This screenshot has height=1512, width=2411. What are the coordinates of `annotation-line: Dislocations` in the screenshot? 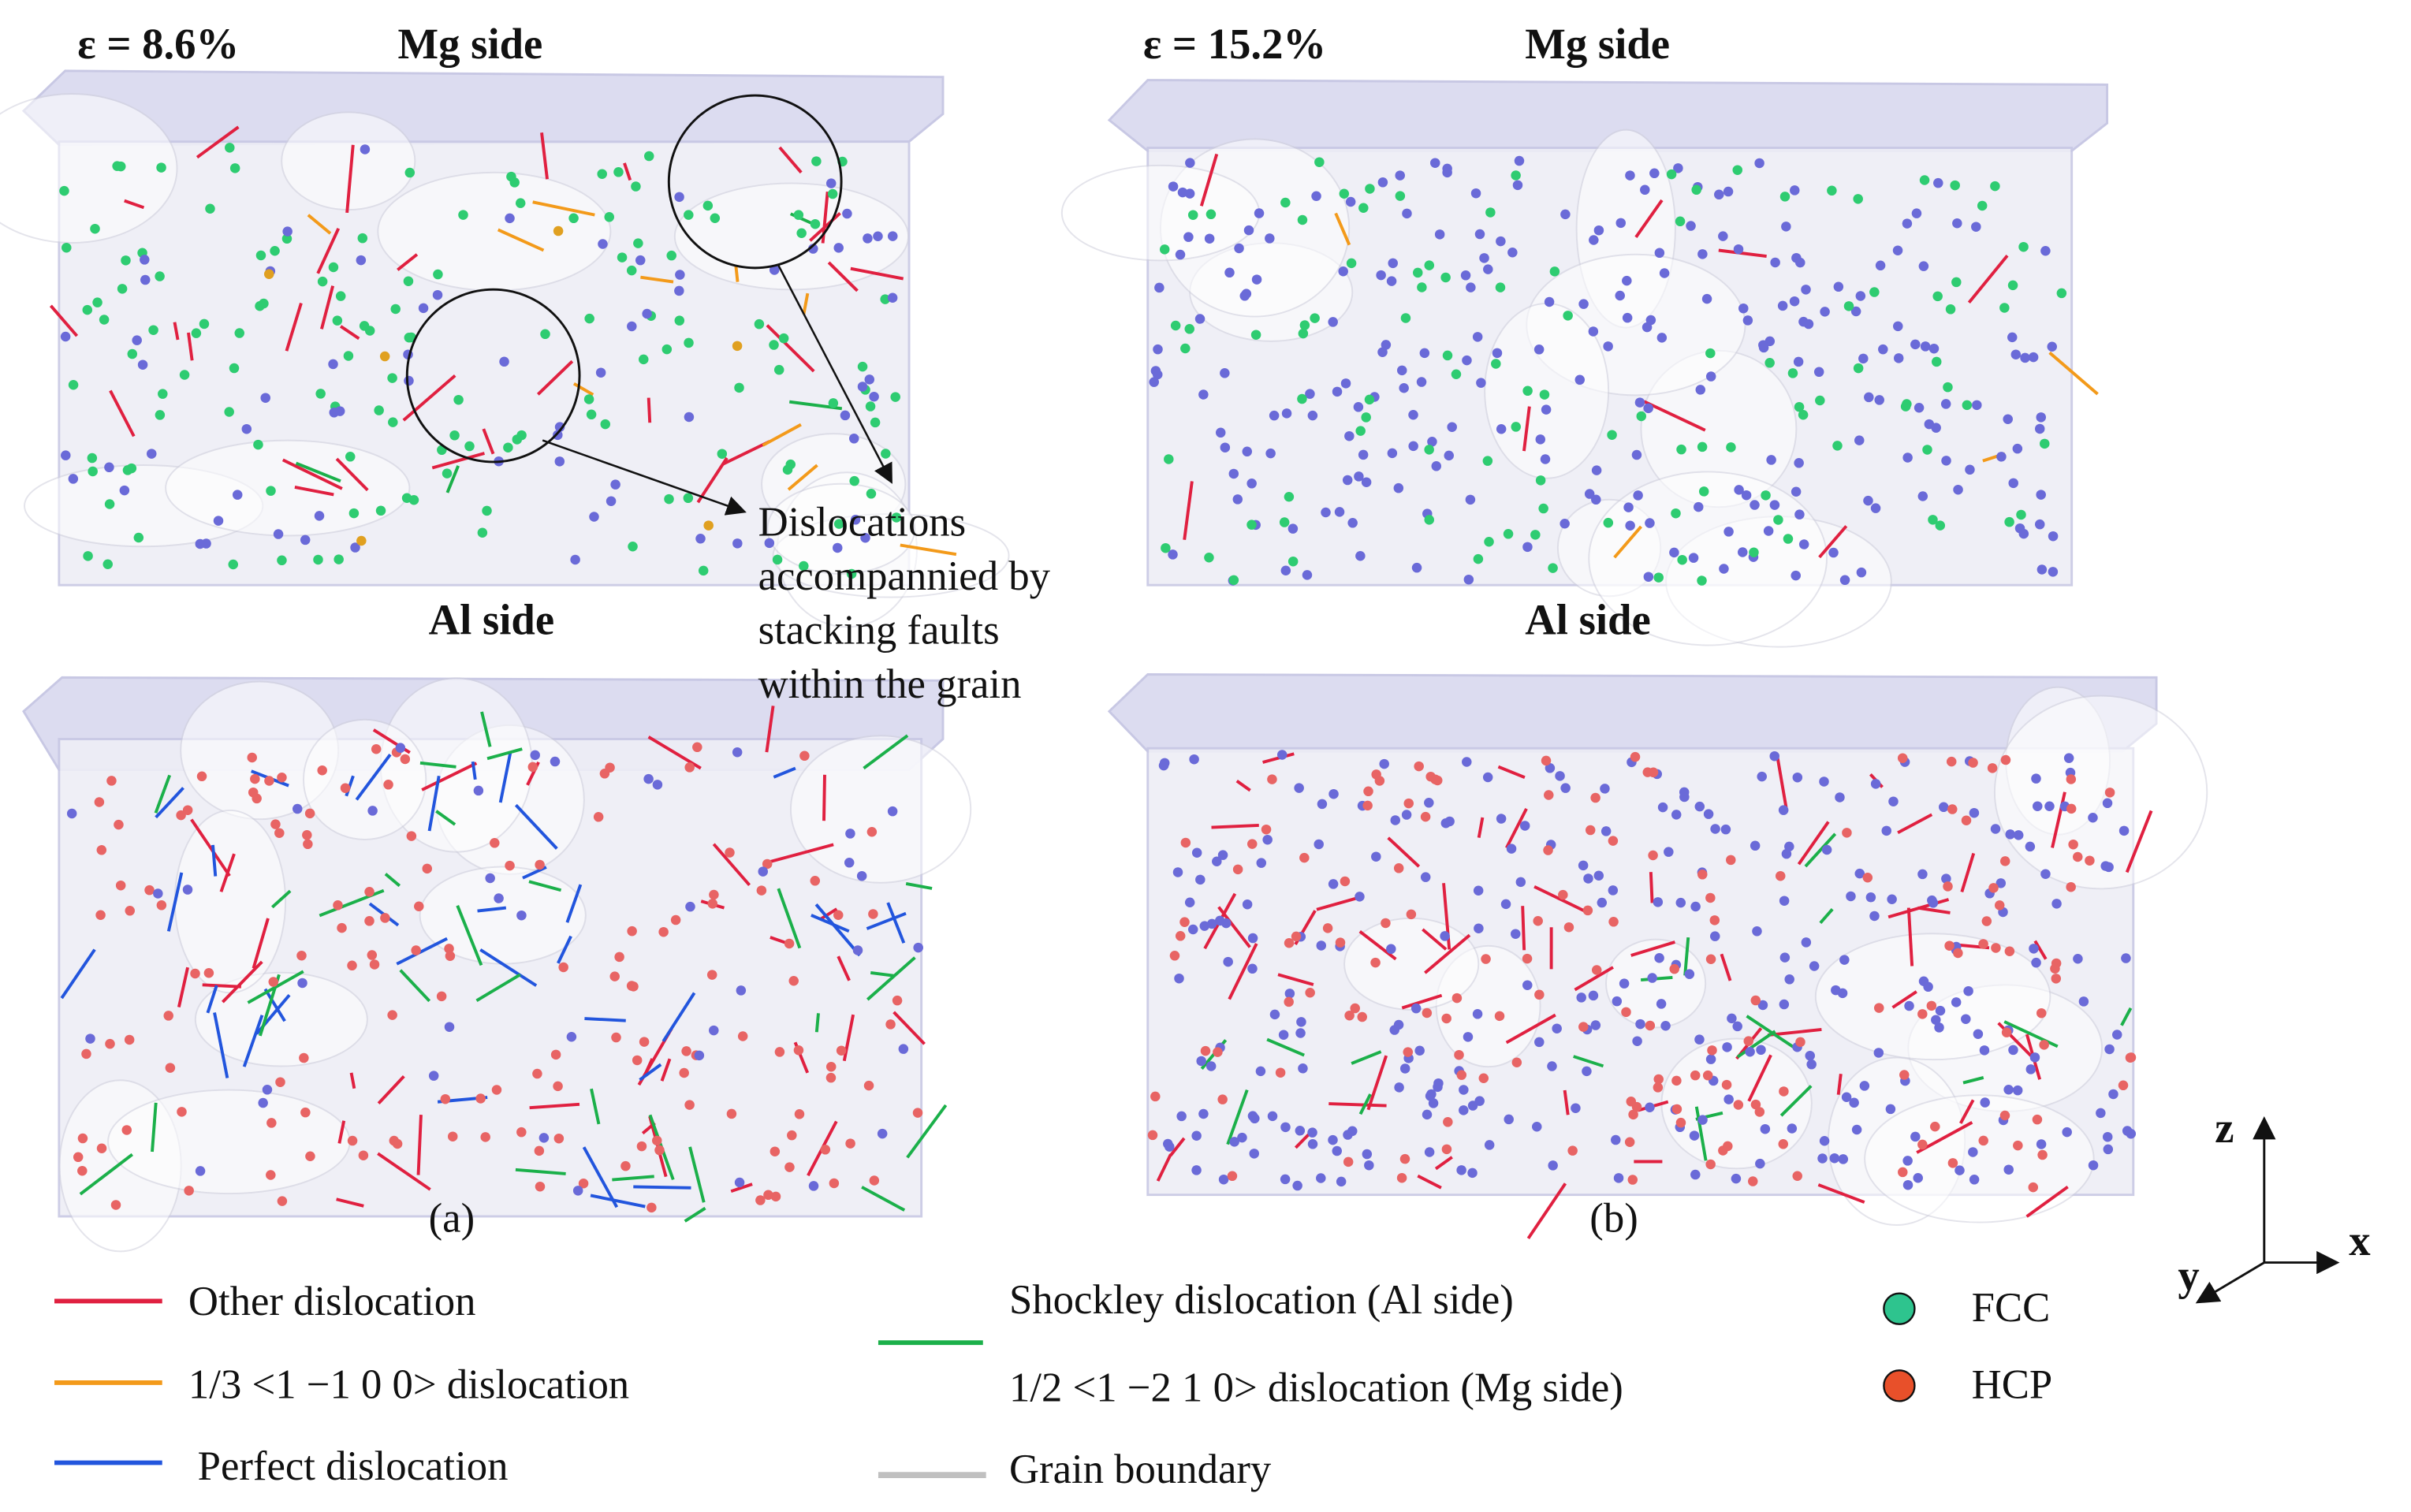 It's located at (862, 523).